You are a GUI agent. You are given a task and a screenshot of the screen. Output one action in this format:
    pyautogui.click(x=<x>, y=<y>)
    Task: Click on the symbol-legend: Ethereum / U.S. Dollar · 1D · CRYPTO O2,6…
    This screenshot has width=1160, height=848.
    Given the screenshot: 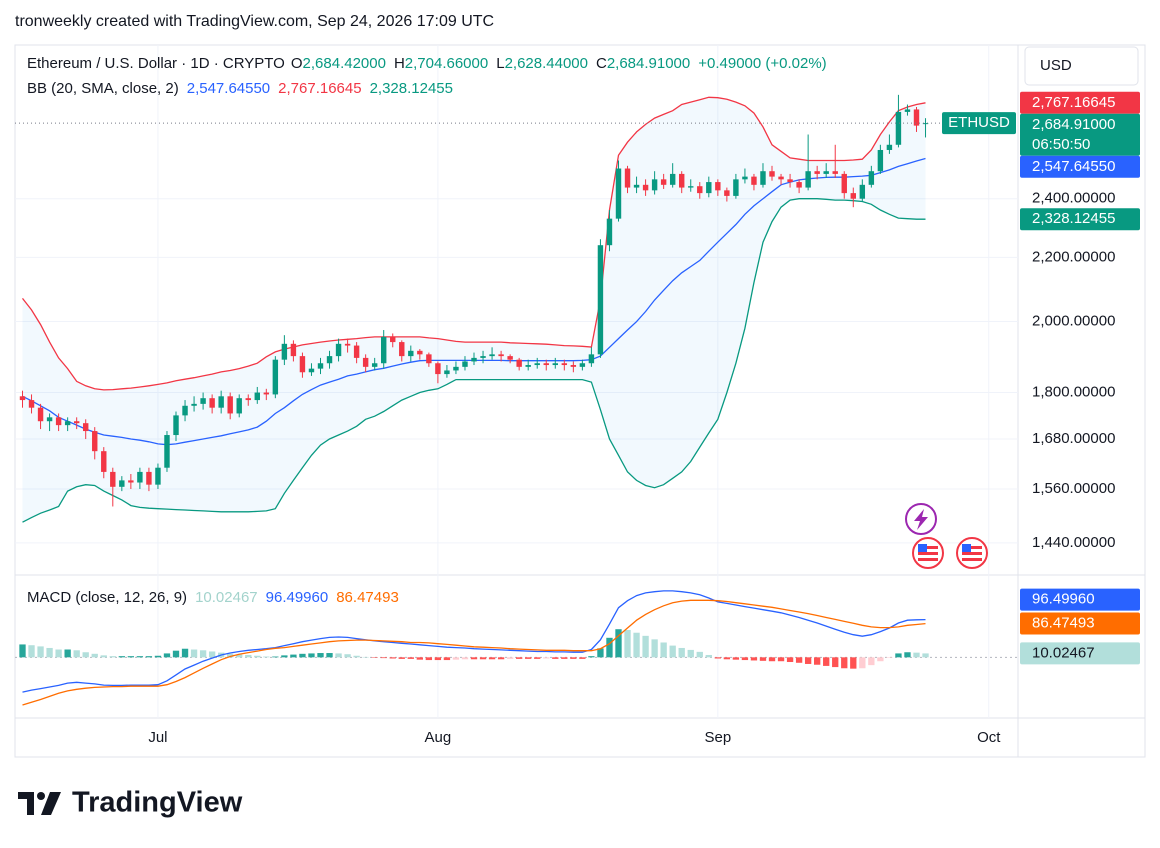 What is the action you would take?
    pyautogui.click(x=427, y=63)
    